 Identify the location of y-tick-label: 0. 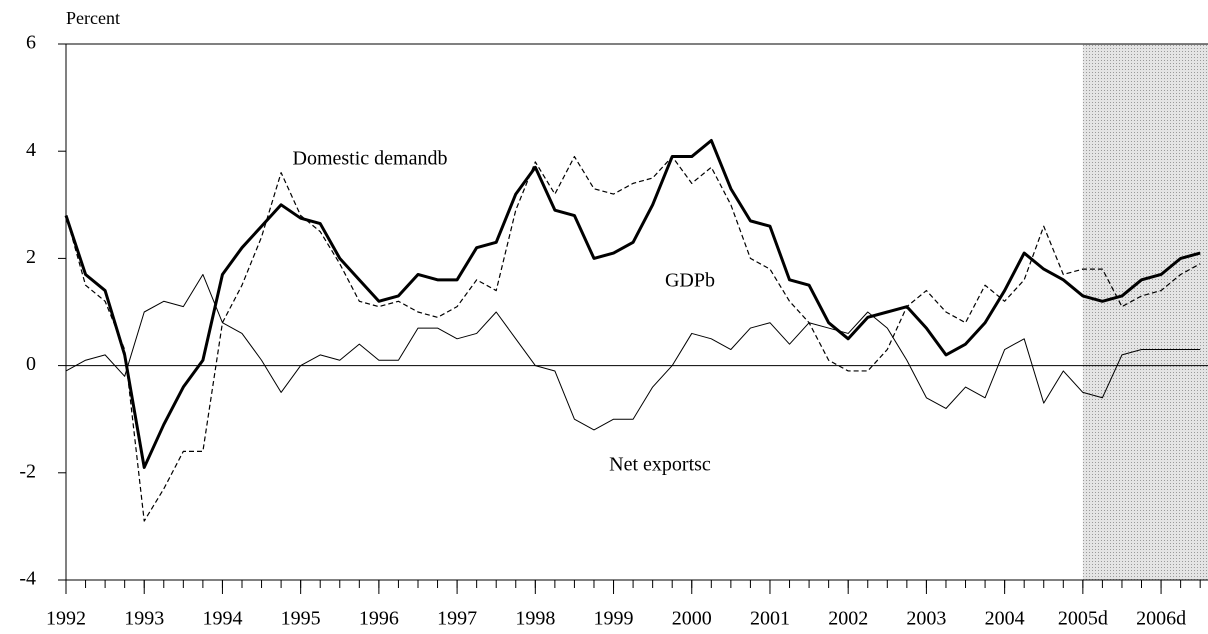
(31, 364).